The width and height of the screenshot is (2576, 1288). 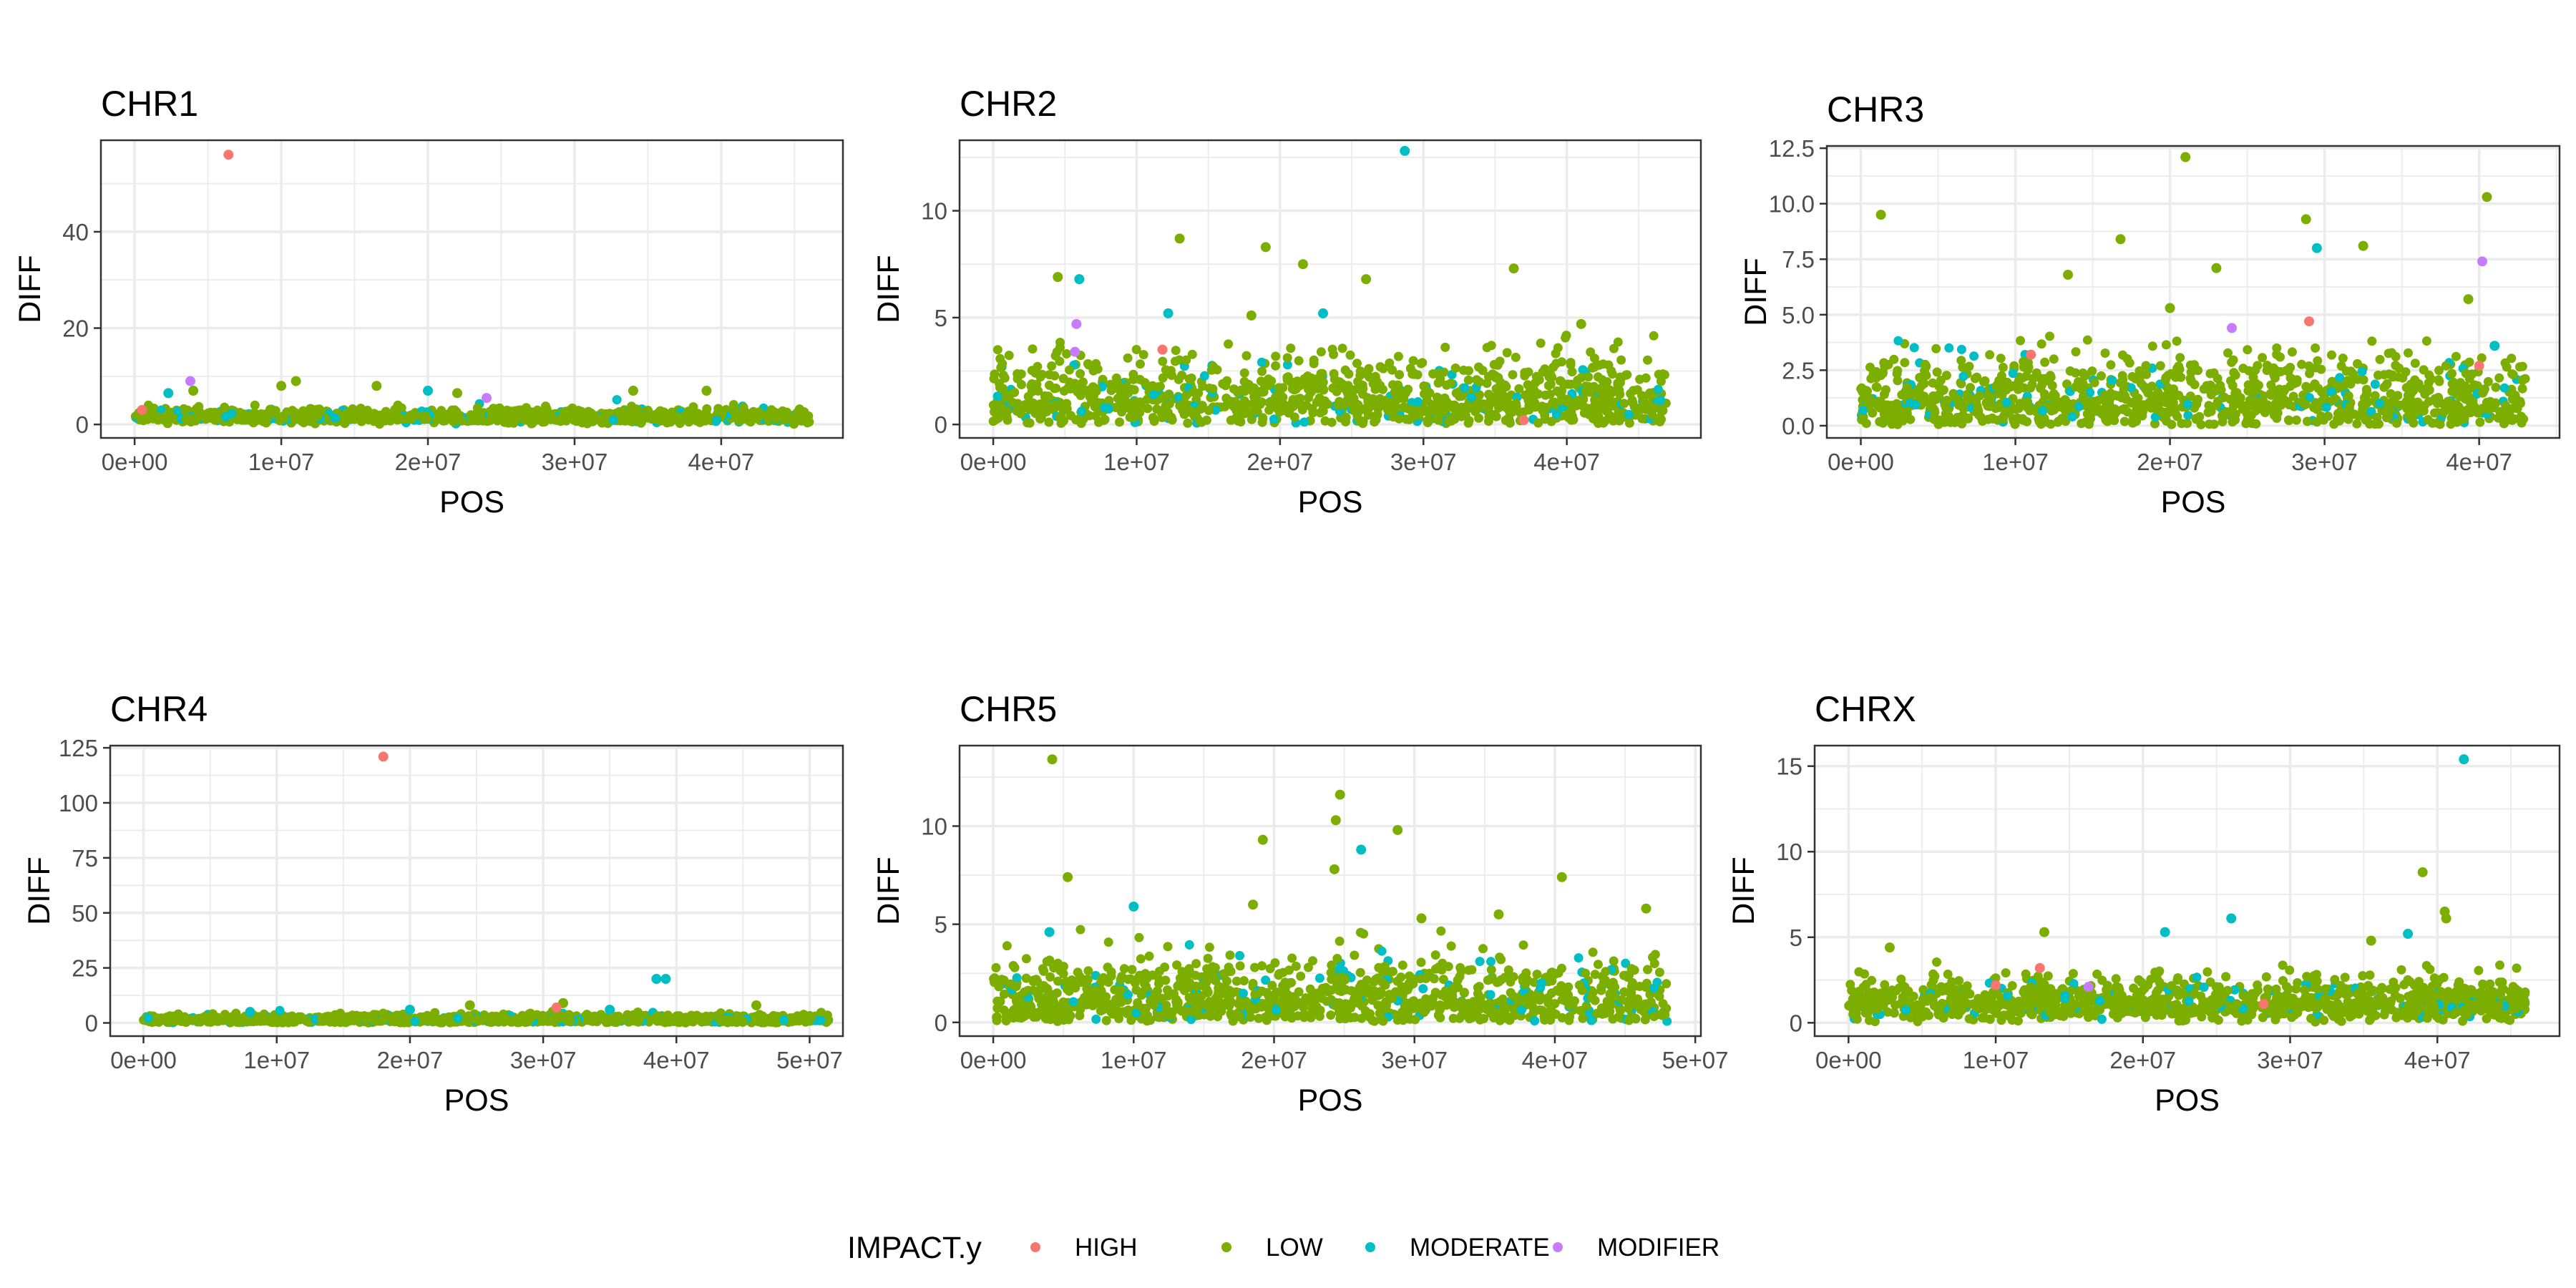 I want to click on y-tick-label: 75, so click(x=85, y=858).